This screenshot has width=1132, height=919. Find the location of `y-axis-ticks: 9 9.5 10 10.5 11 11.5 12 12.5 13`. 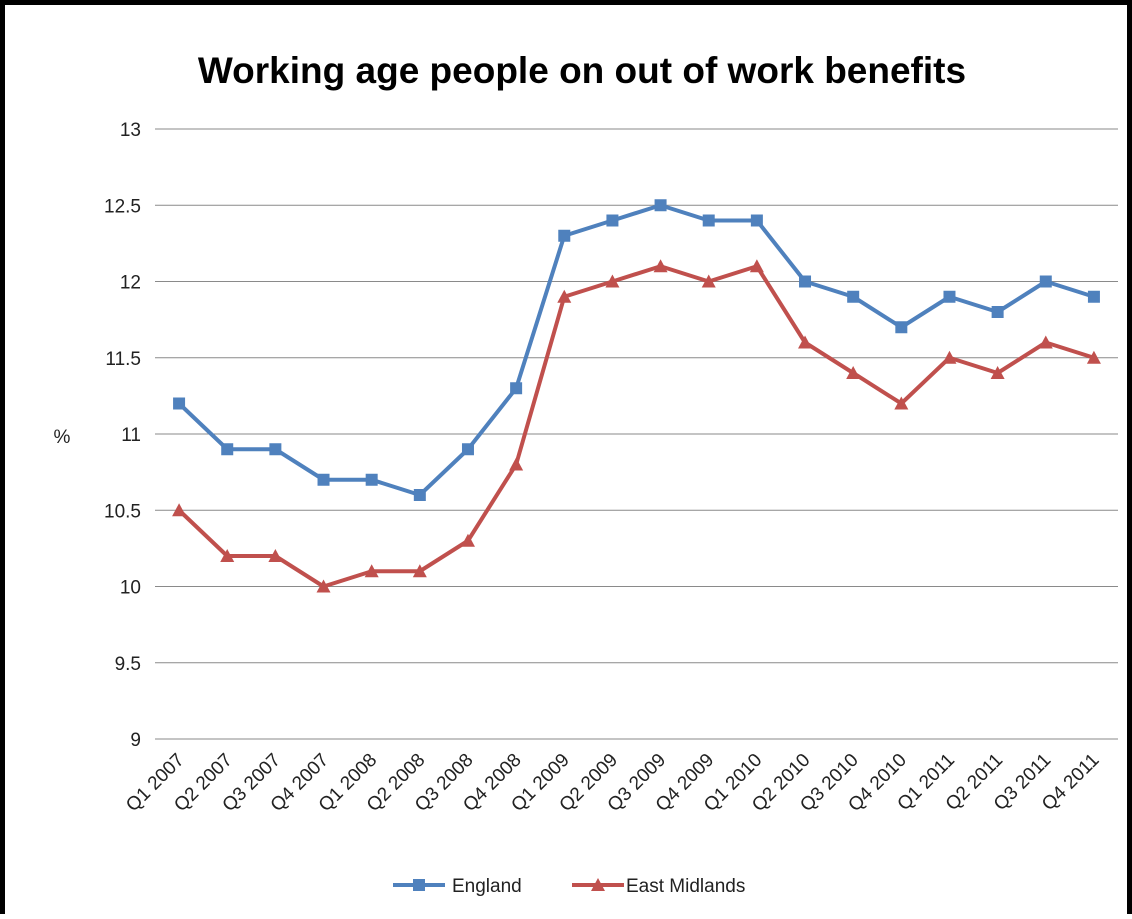

y-axis-ticks: 9 9.5 10 10.5 11 11.5 12 12.5 13 is located at coordinates (122, 435).